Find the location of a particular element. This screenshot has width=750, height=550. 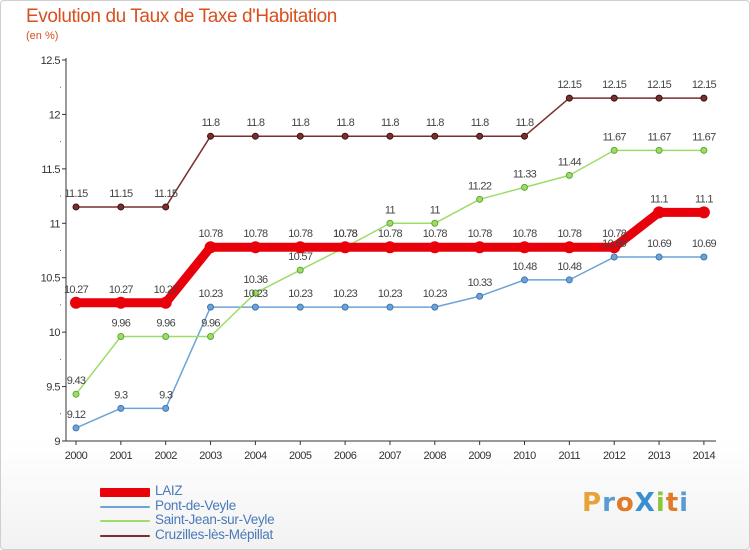

unit-label: (en %) is located at coordinates (42, 36).